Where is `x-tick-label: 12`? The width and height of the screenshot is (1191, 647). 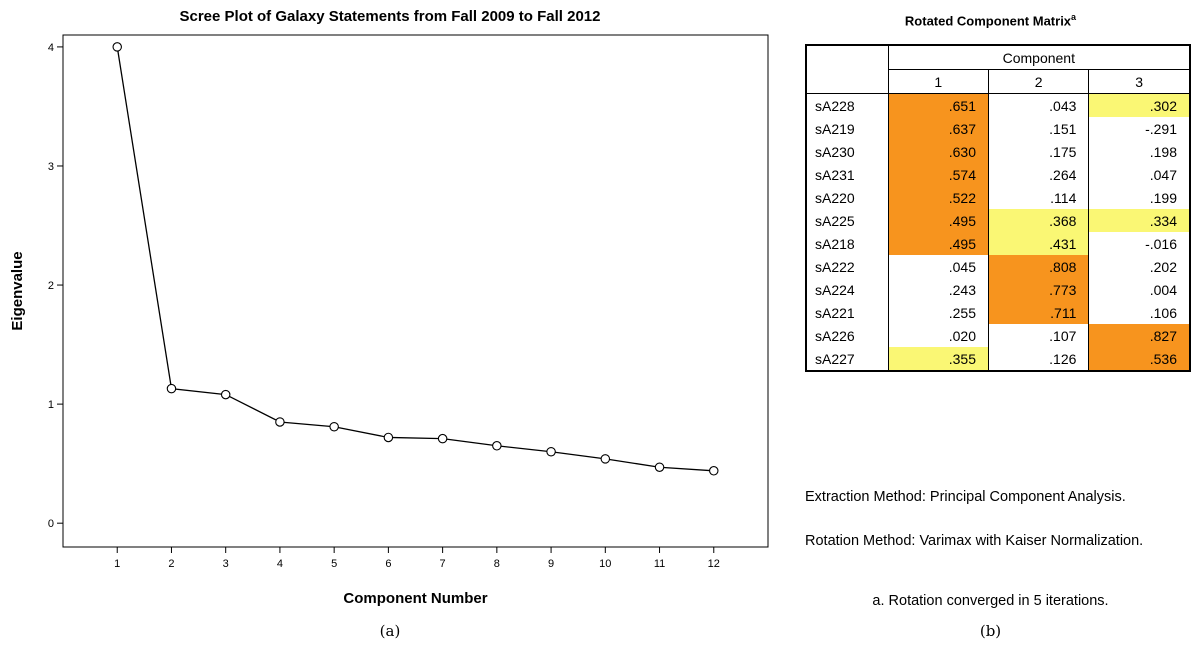
x-tick-label: 12 is located at coordinates (714, 564).